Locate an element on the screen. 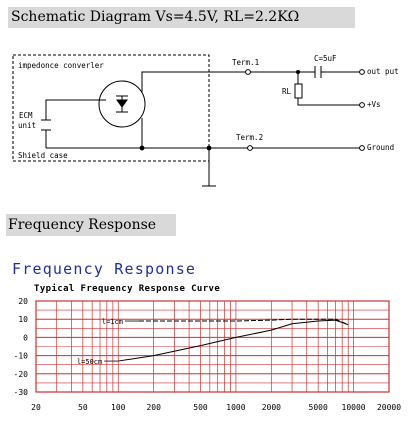 The width and height of the screenshot is (415, 423). x-tick-label: 20000 is located at coordinates (389, 407).